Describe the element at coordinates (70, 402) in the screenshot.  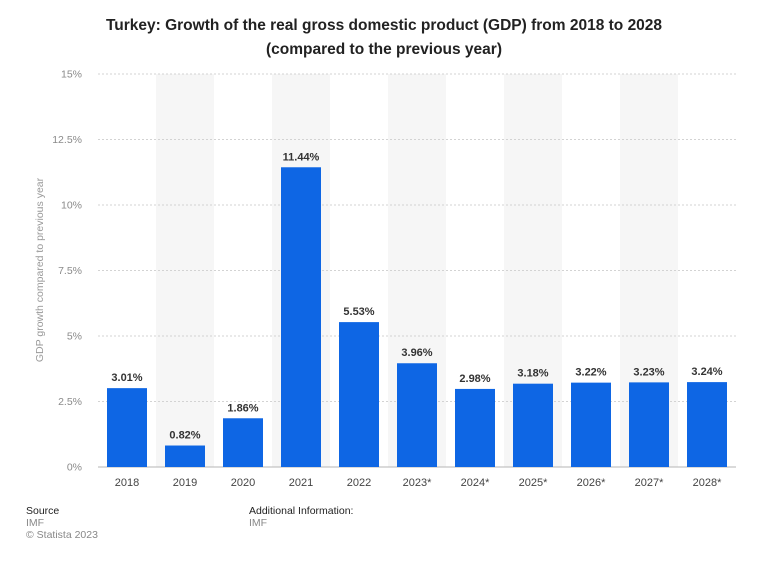
I see `y-tick-label: 2.5%` at that location.